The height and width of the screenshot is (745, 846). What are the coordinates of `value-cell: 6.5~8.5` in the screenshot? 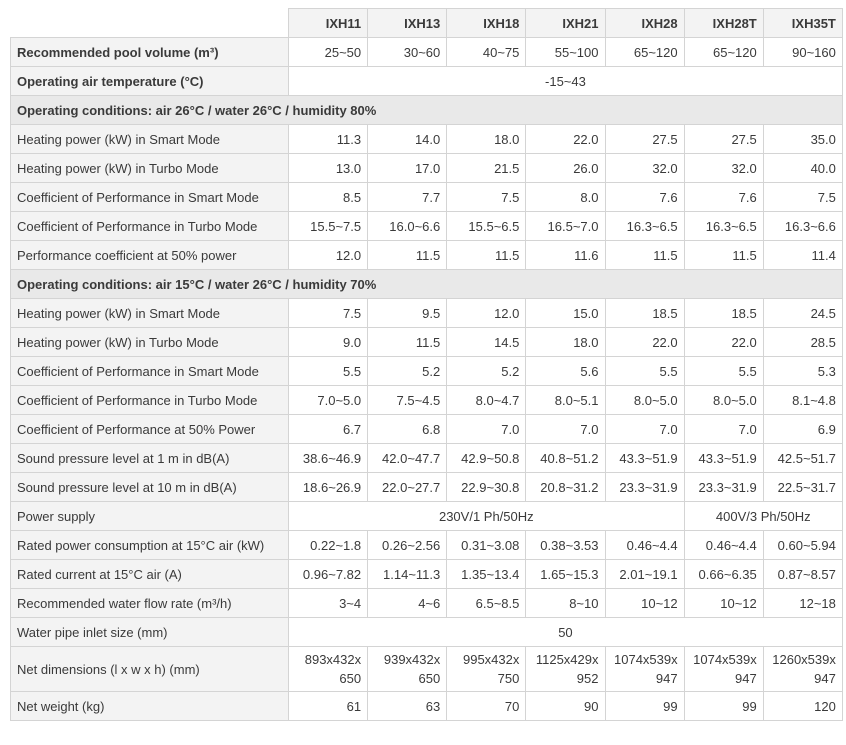 It's located at (486, 603).